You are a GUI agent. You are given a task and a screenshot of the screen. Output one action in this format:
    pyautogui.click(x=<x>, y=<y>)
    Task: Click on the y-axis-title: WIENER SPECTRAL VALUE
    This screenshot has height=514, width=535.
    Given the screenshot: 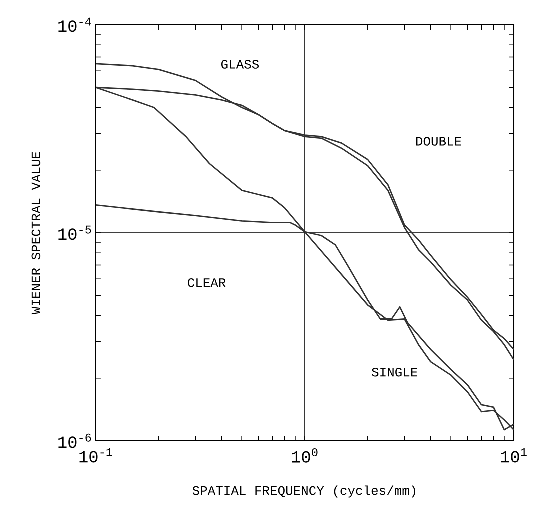 What is the action you would take?
    pyautogui.click(x=36, y=233)
    